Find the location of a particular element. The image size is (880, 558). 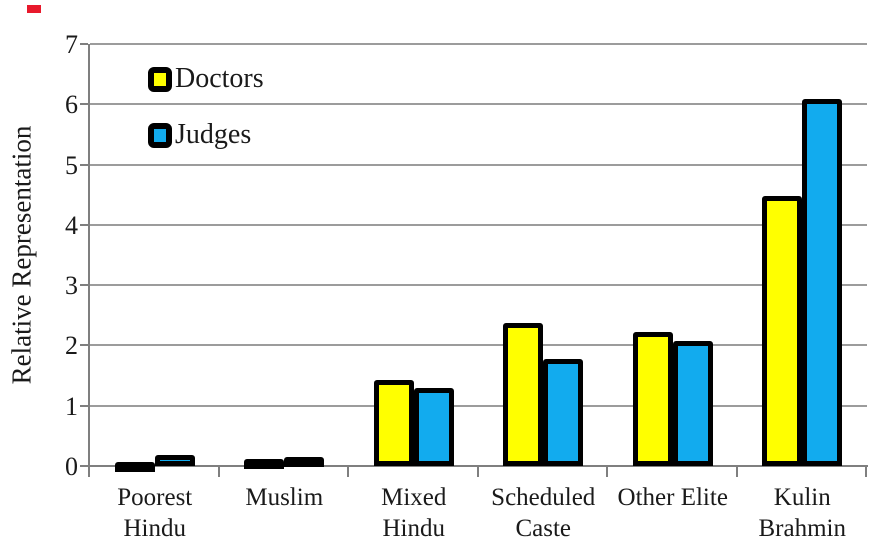

y-tick-label-0: 0 is located at coordinates (71, 466).